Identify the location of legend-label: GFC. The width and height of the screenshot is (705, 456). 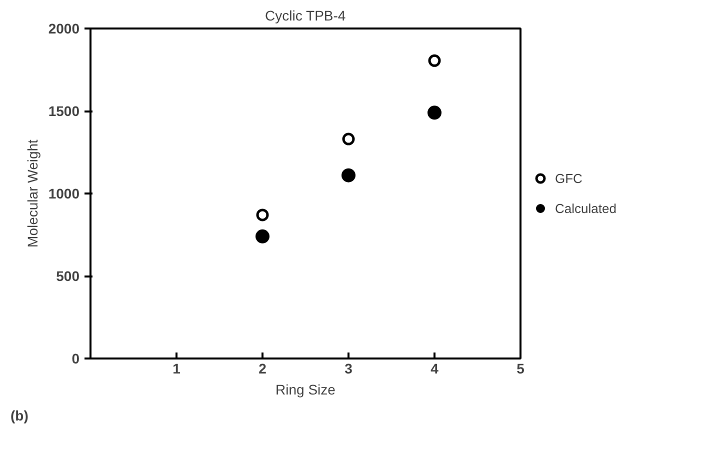
(568, 178).